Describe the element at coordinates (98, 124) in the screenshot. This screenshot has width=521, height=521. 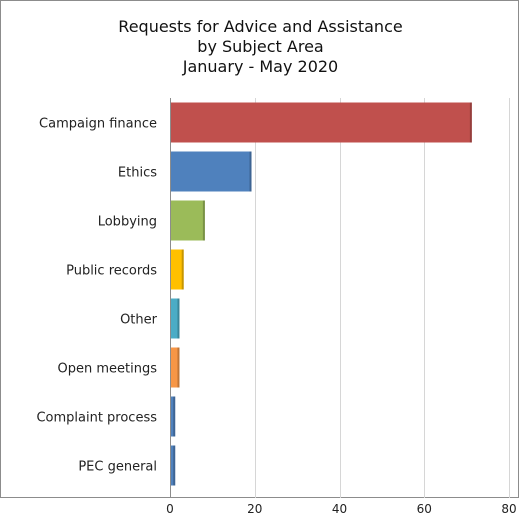
I see `category-label: Campaign finance` at that location.